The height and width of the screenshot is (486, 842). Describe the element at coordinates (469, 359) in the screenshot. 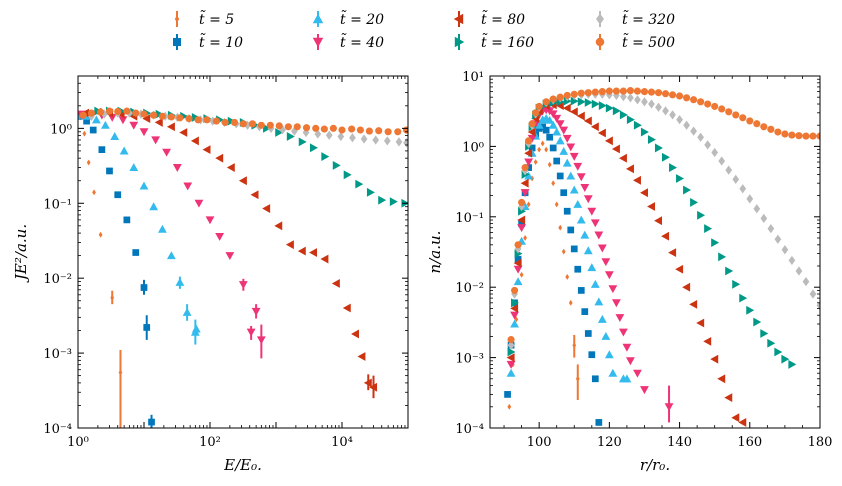

I see `right-ytick-label: 10⁻³` at that location.